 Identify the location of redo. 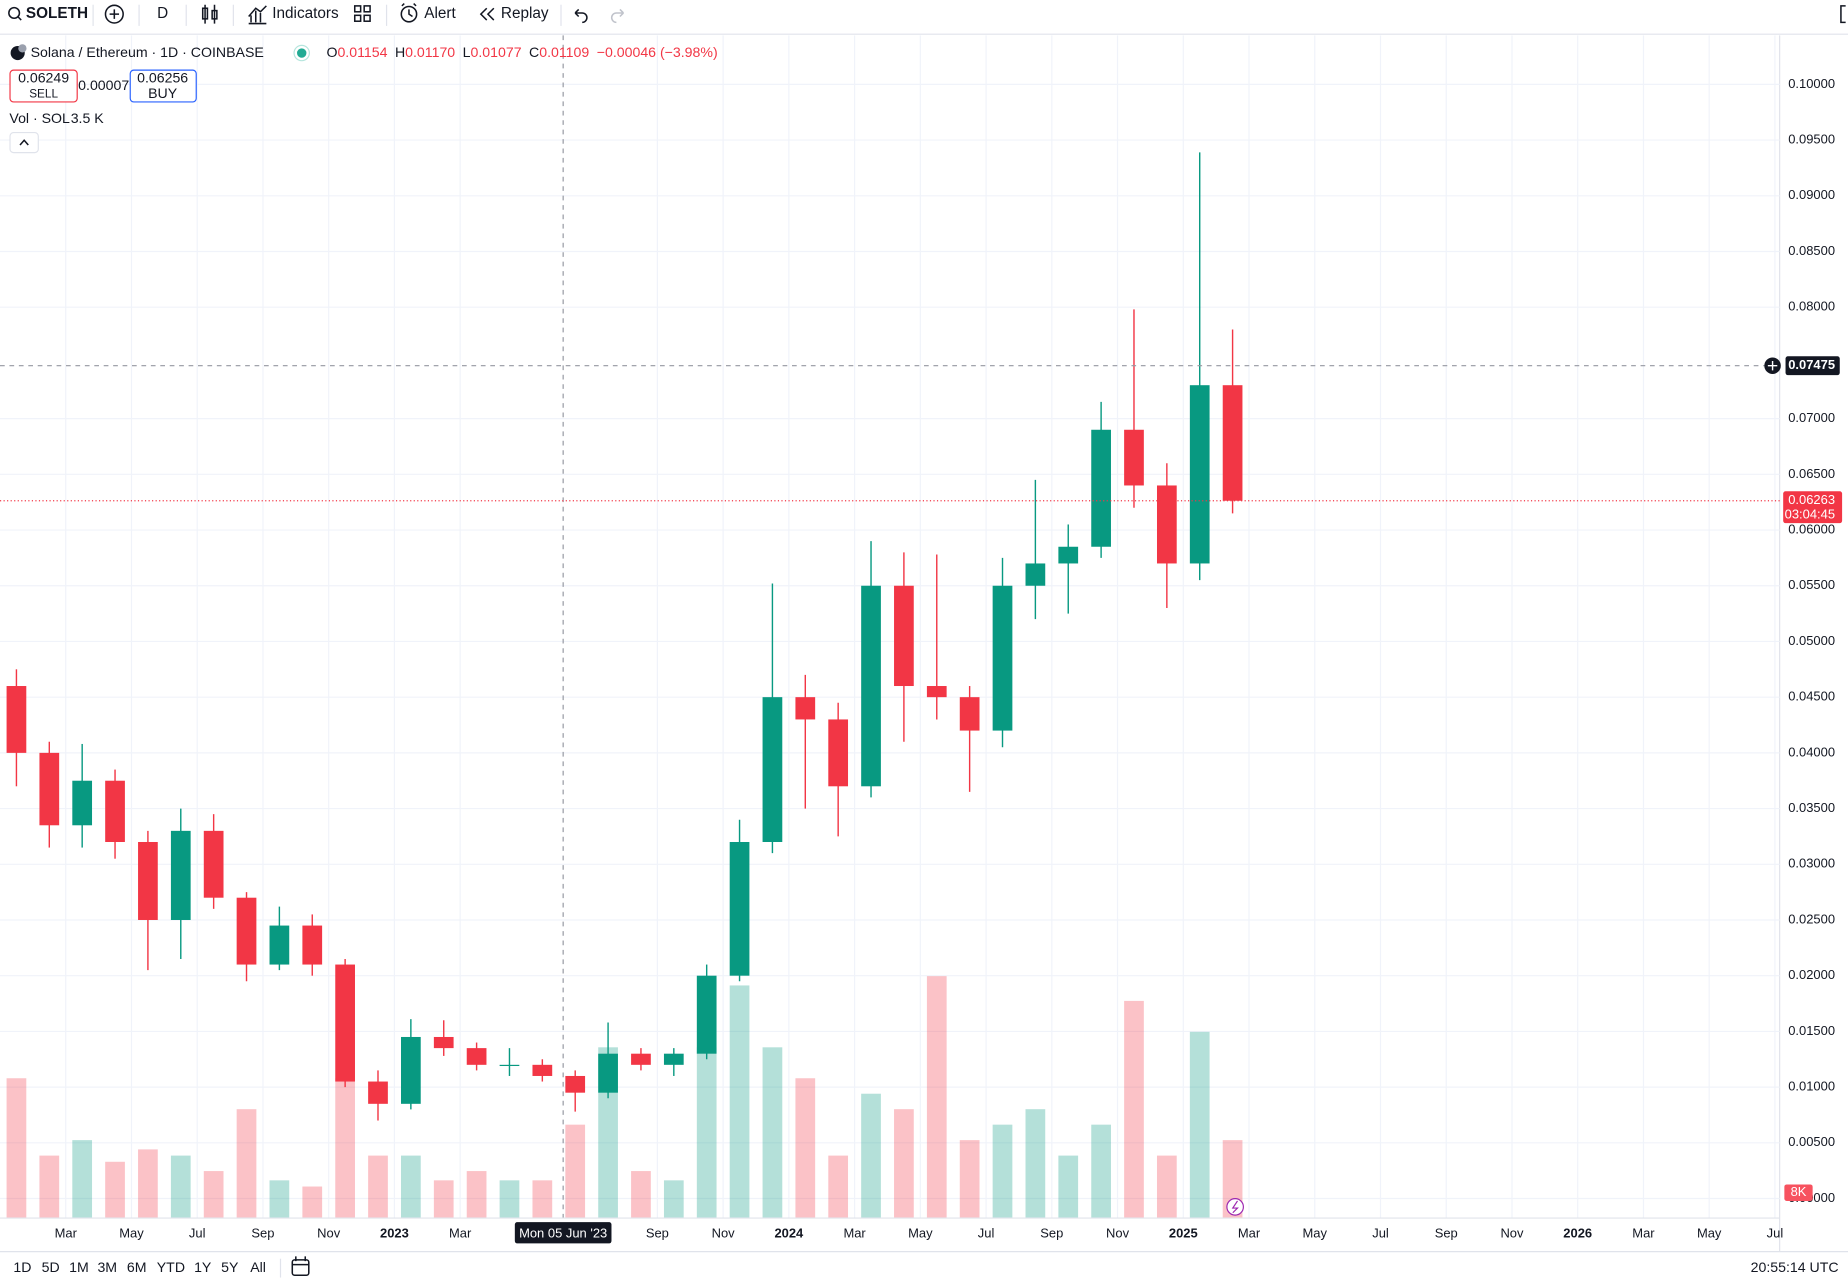
(617, 16).